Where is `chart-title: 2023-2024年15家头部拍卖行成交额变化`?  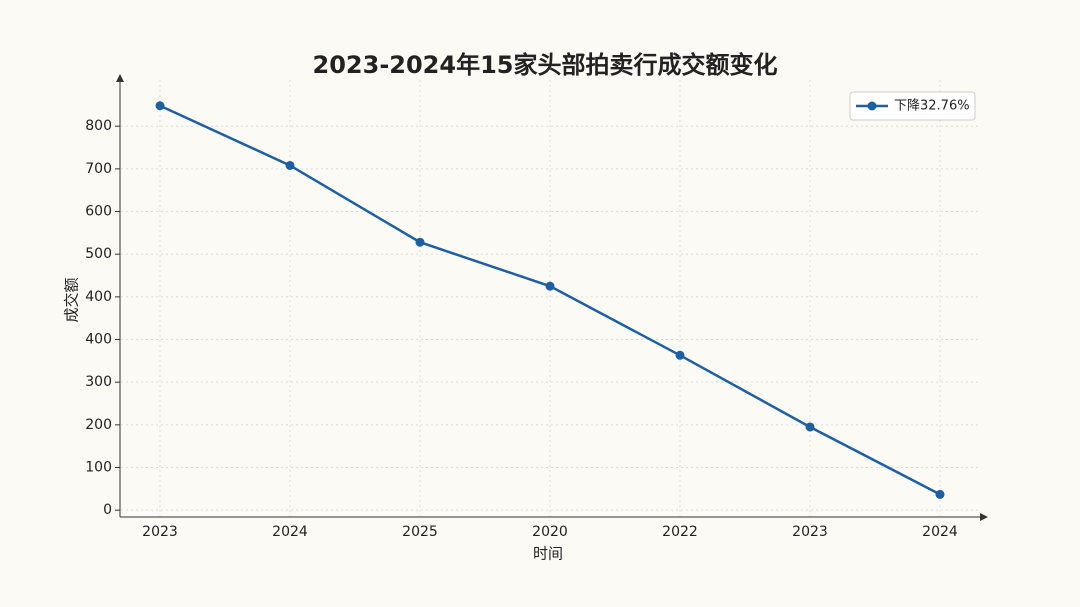
chart-title: 2023-2024年15家头部拍卖行成交额变化 is located at coordinates (545, 65).